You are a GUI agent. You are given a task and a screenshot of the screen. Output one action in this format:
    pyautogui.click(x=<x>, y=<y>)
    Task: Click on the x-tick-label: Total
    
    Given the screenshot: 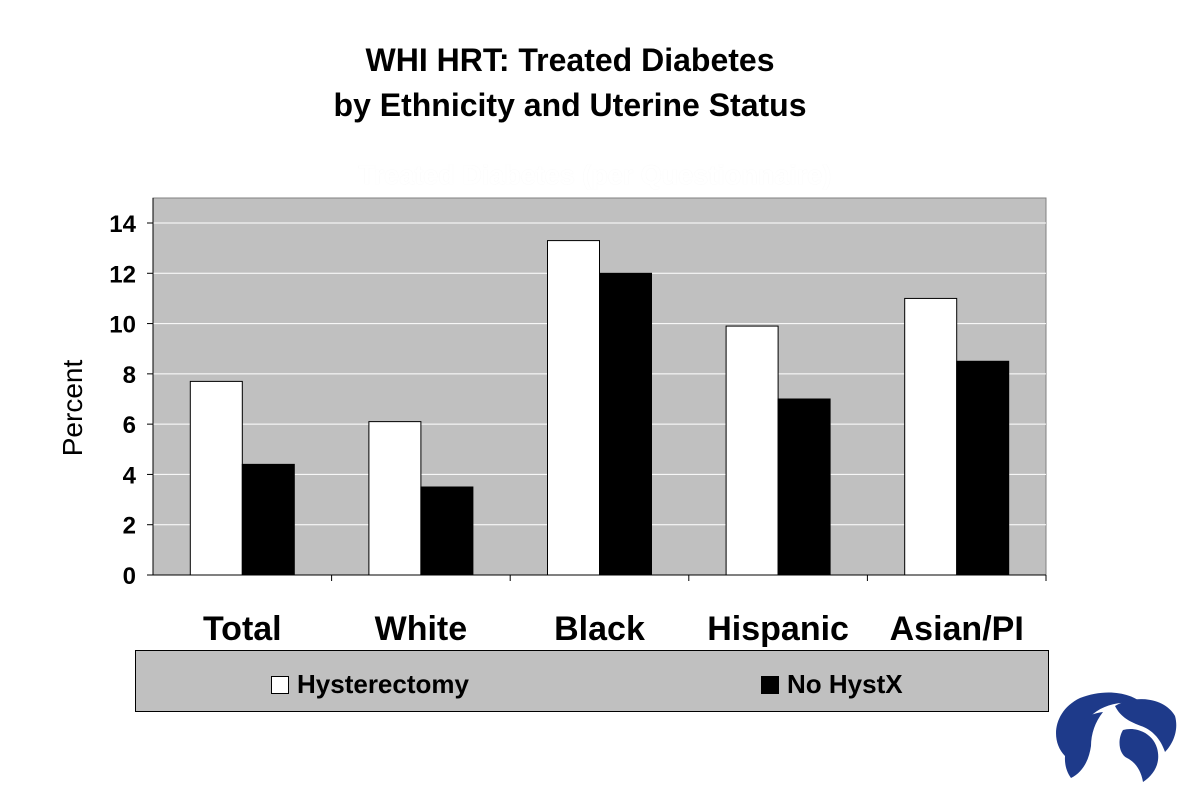 What is the action you would take?
    pyautogui.click(x=242, y=629)
    